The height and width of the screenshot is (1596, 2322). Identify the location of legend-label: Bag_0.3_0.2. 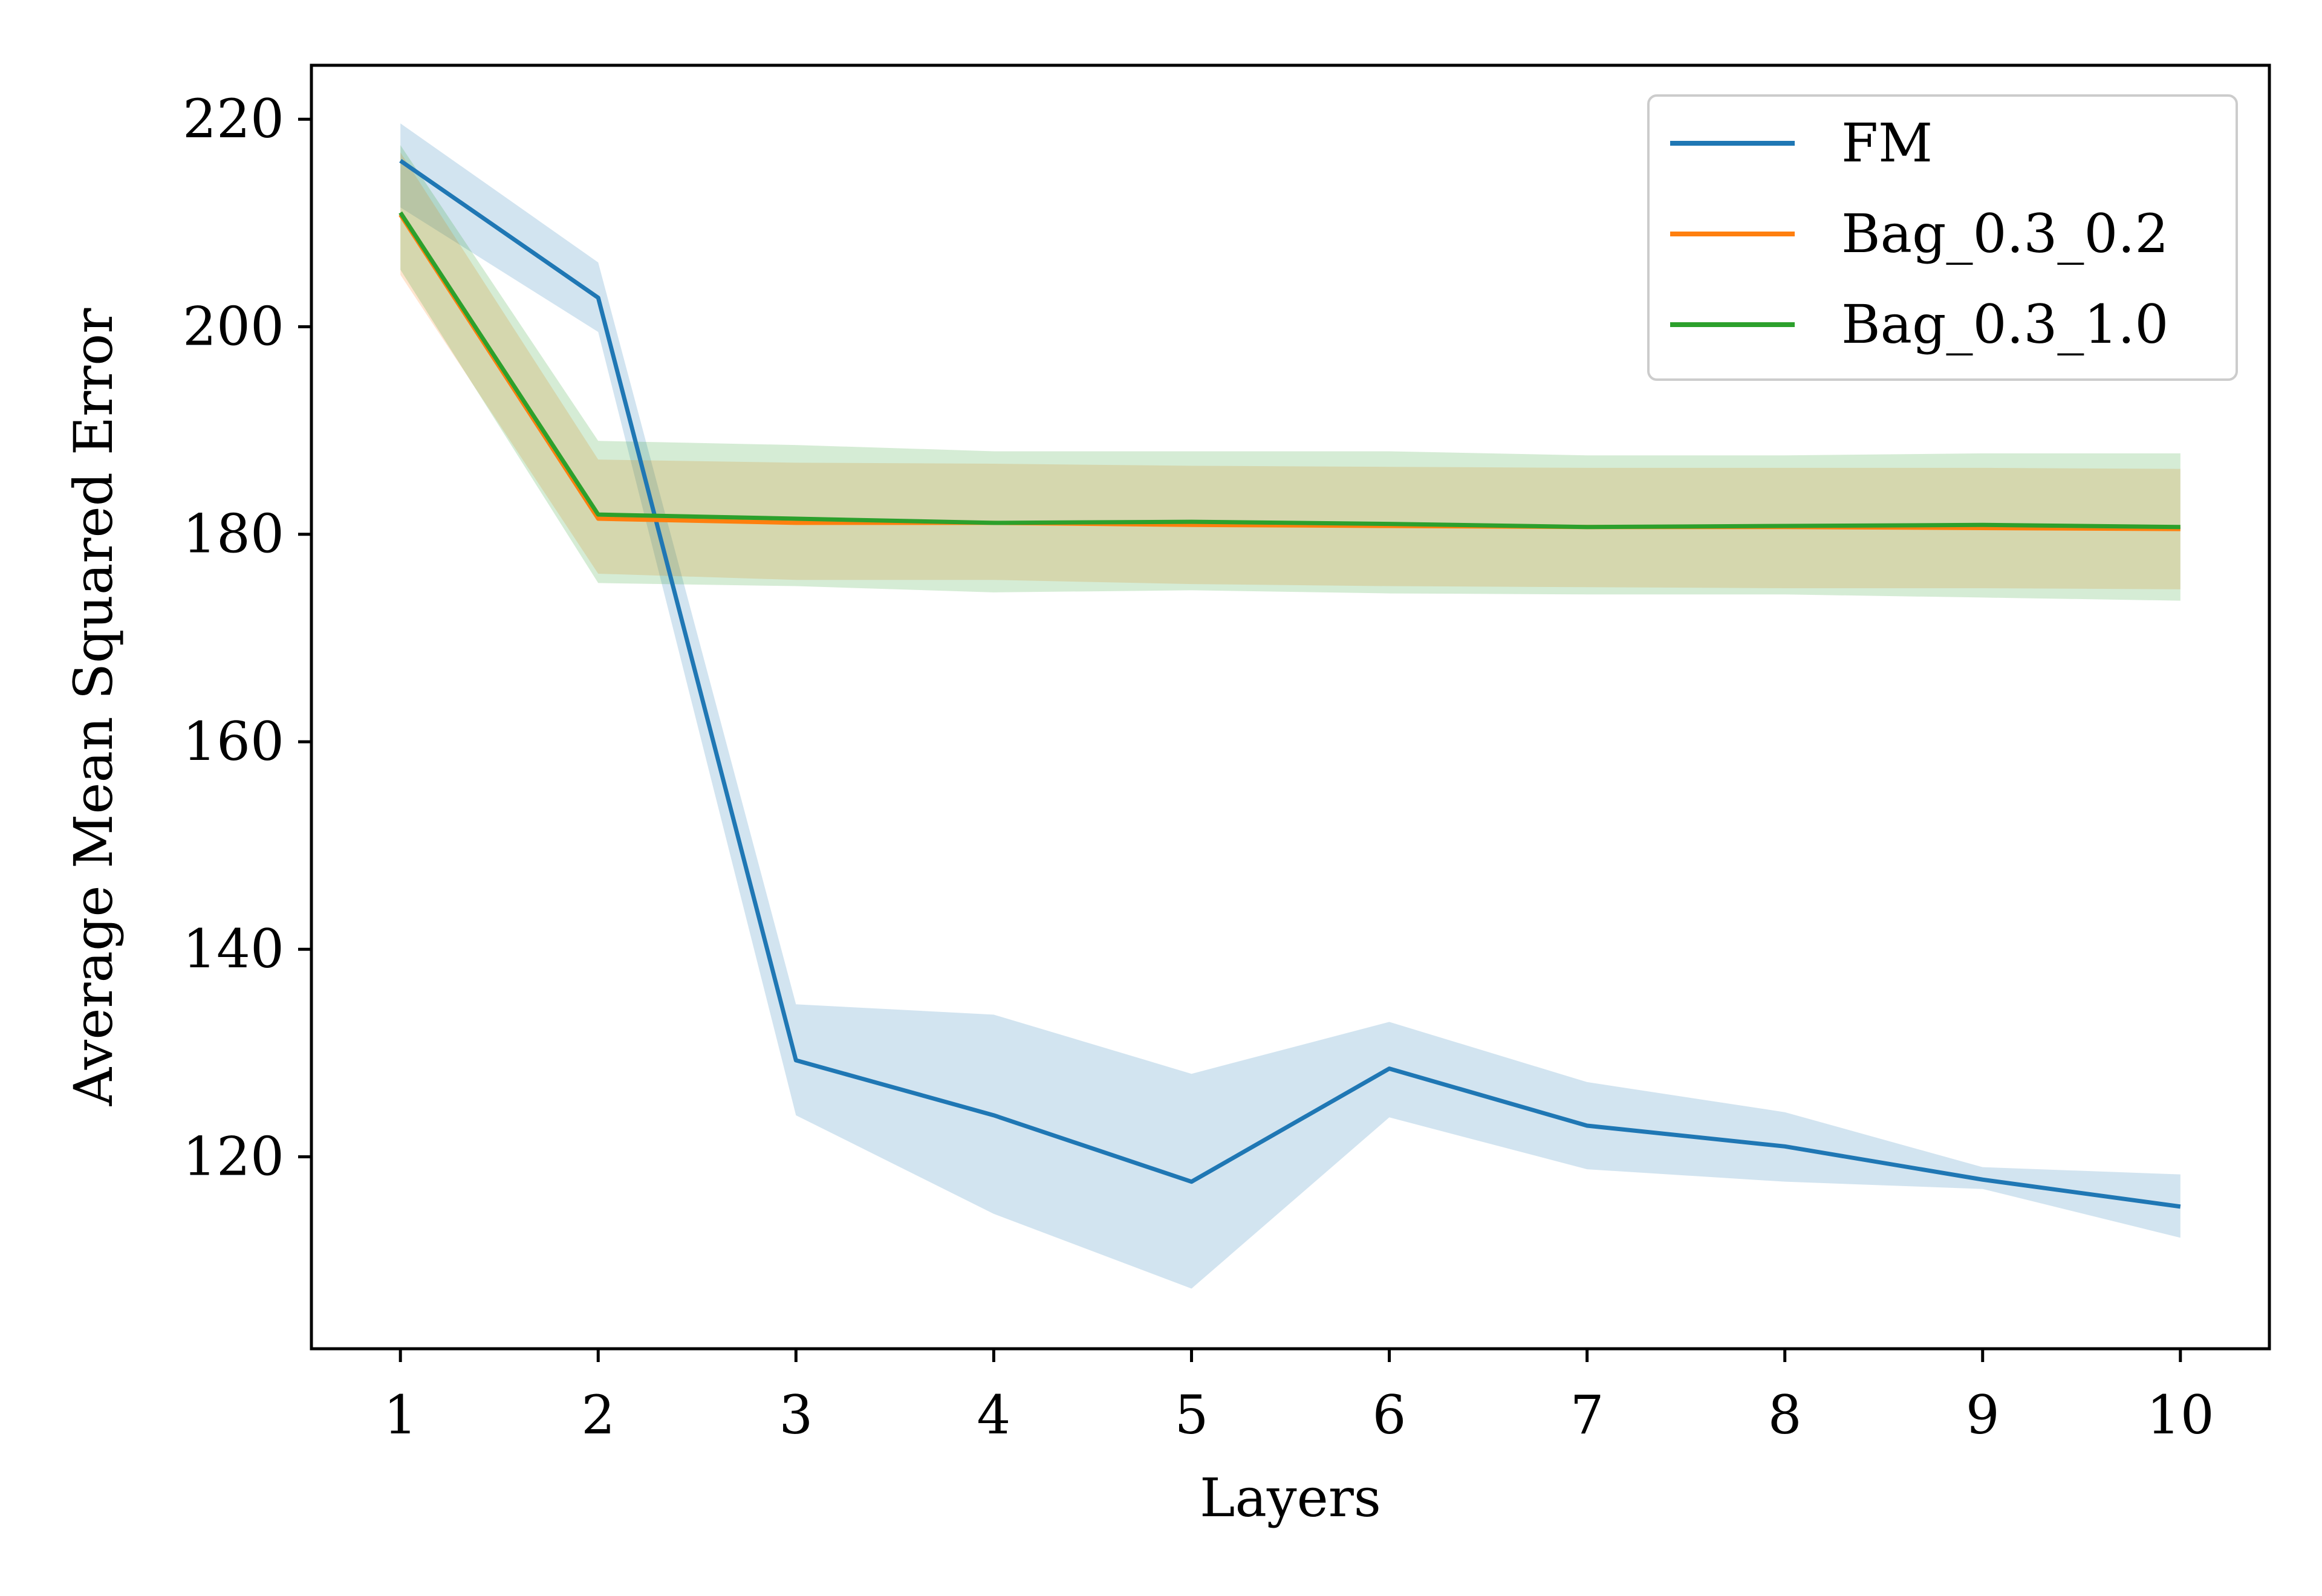
(2004, 234).